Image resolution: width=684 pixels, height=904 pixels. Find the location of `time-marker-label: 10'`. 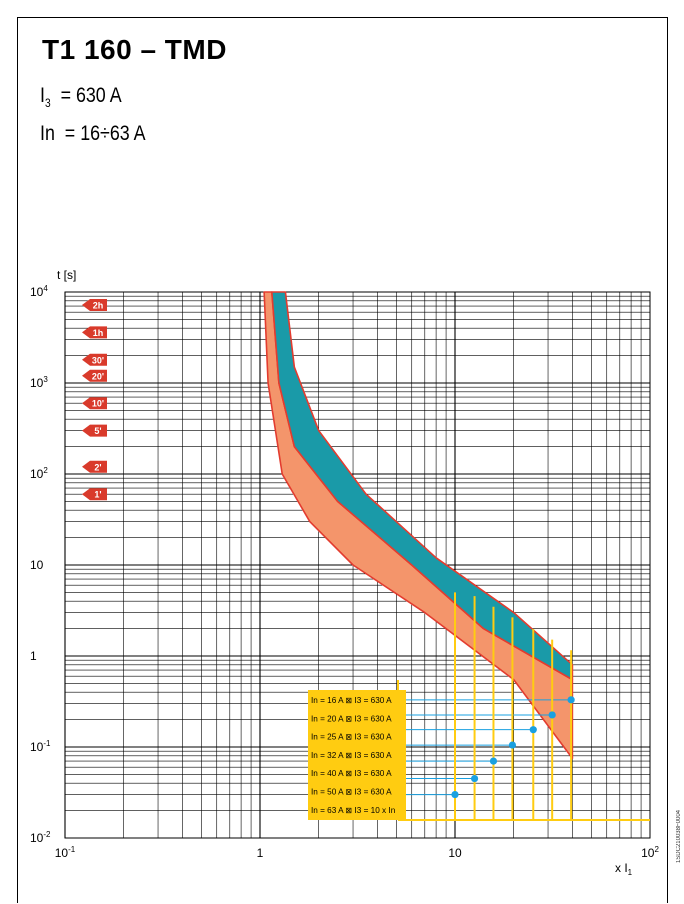

time-marker-label: 10' is located at coordinates (98, 404).